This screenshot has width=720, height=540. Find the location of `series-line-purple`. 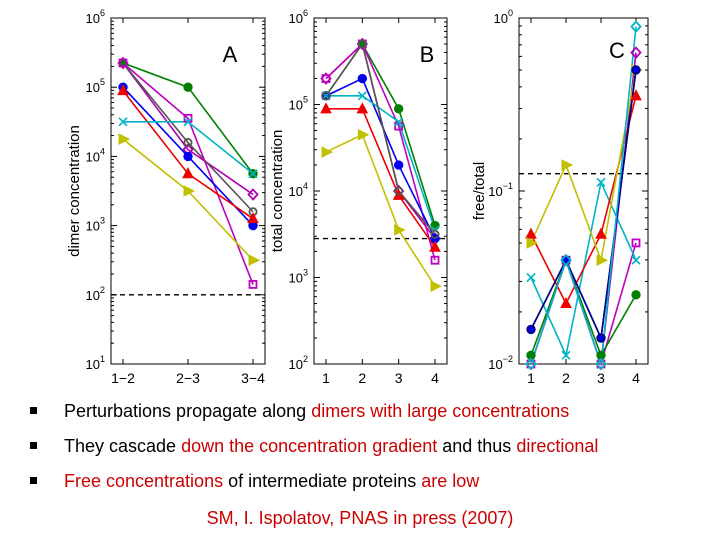

series-line-purple is located at coordinates (188, 129).